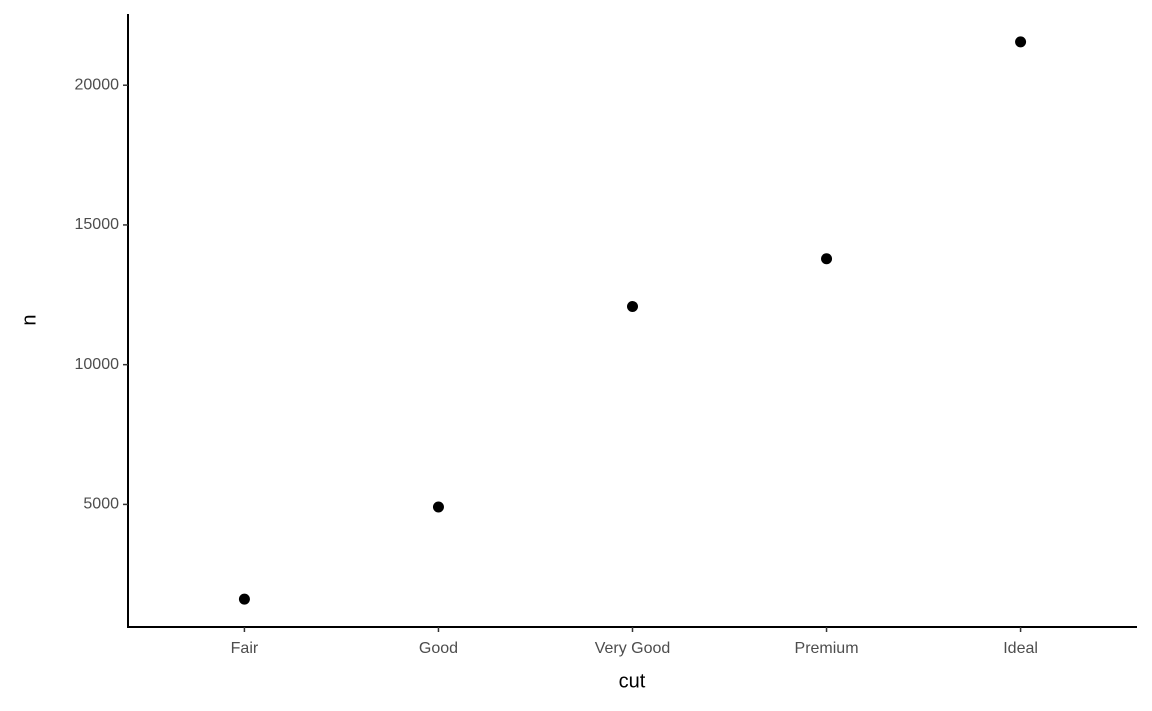  What do you see at coordinates (101, 504) in the screenshot?
I see `y-tick-label: 5000` at bounding box center [101, 504].